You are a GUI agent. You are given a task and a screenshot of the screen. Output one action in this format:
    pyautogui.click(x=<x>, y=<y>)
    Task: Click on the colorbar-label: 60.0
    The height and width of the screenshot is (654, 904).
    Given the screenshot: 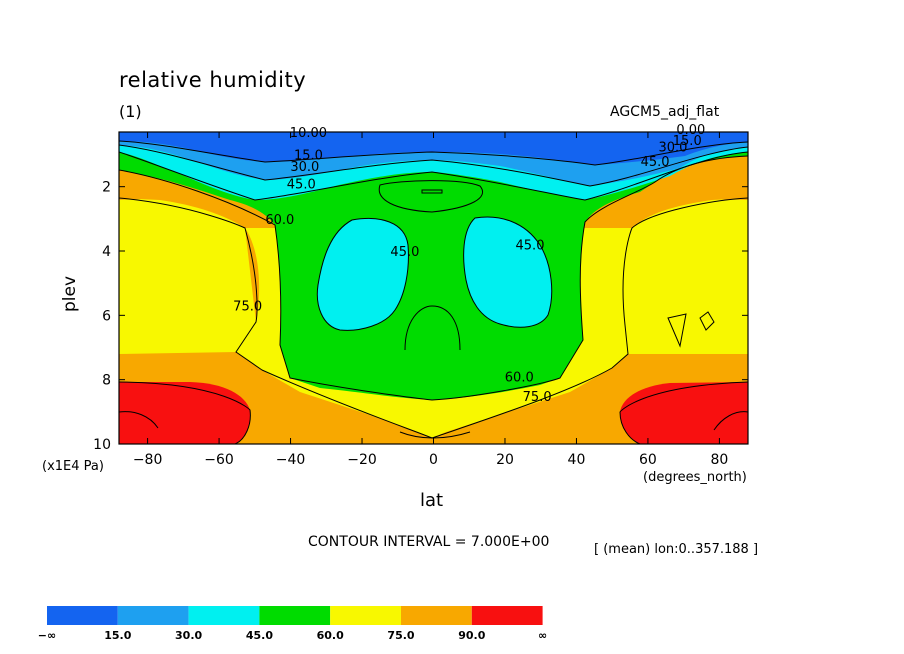 What is the action you would take?
    pyautogui.click(x=330, y=635)
    